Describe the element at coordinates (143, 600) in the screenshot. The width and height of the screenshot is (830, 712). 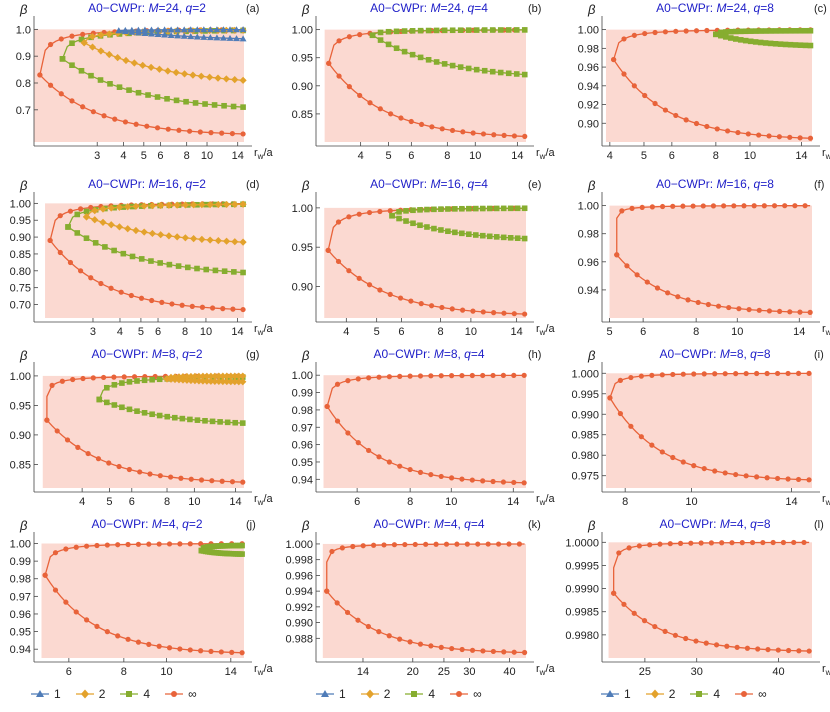
I see `shaded-region` at that location.